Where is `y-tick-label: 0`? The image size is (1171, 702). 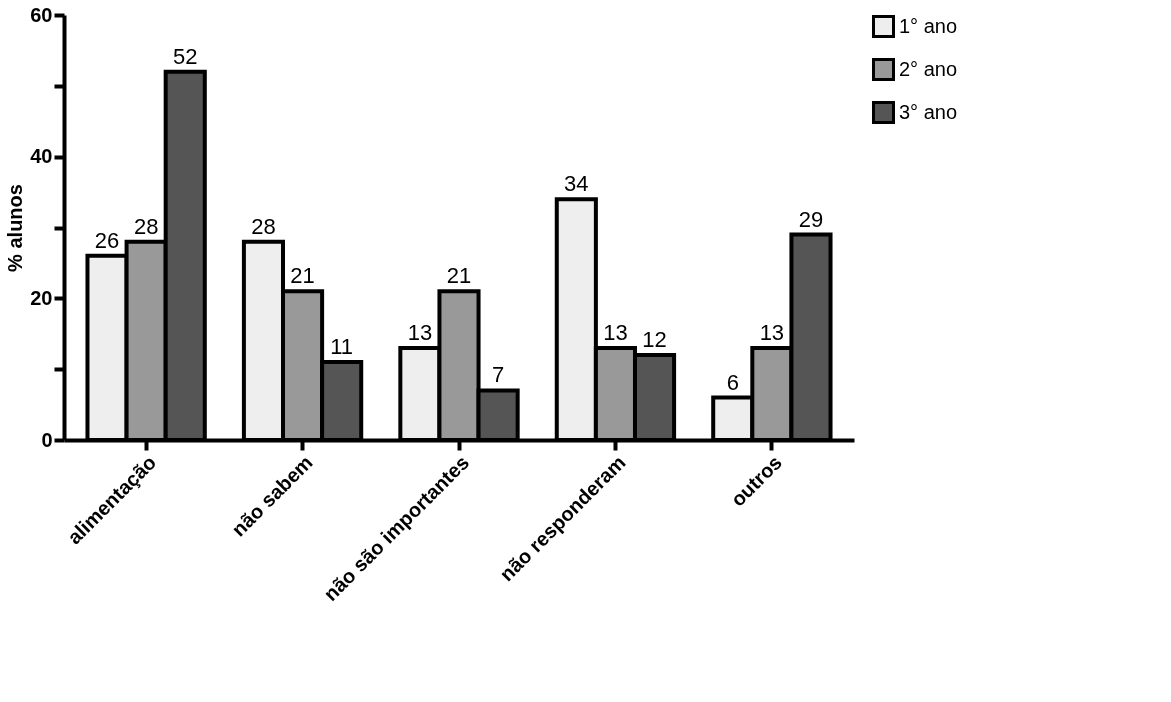 y-tick-label: 0 is located at coordinates (47, 439).